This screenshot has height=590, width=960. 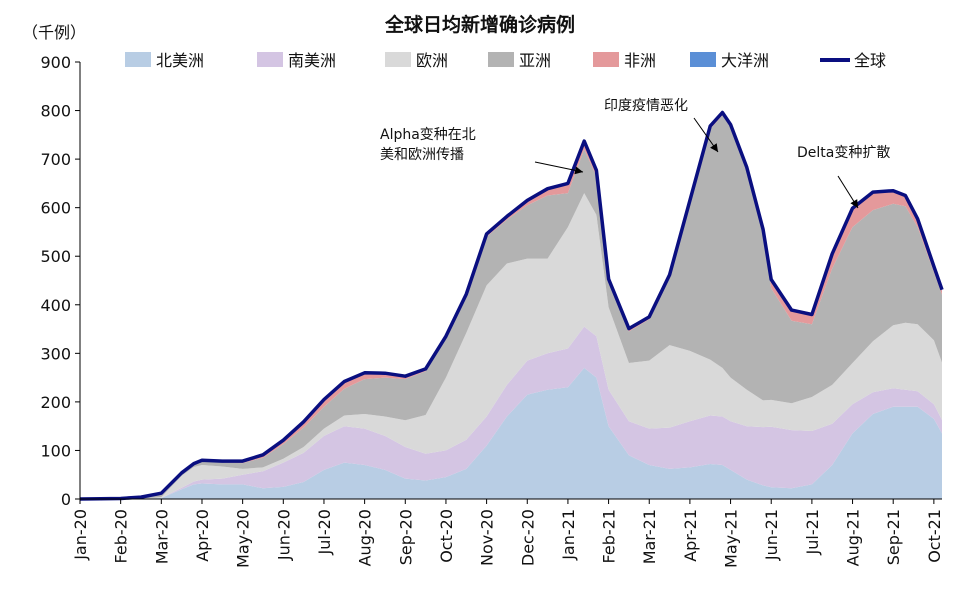 I want to click on x-tick-label: Aug-21, so click(x=853, y=537).